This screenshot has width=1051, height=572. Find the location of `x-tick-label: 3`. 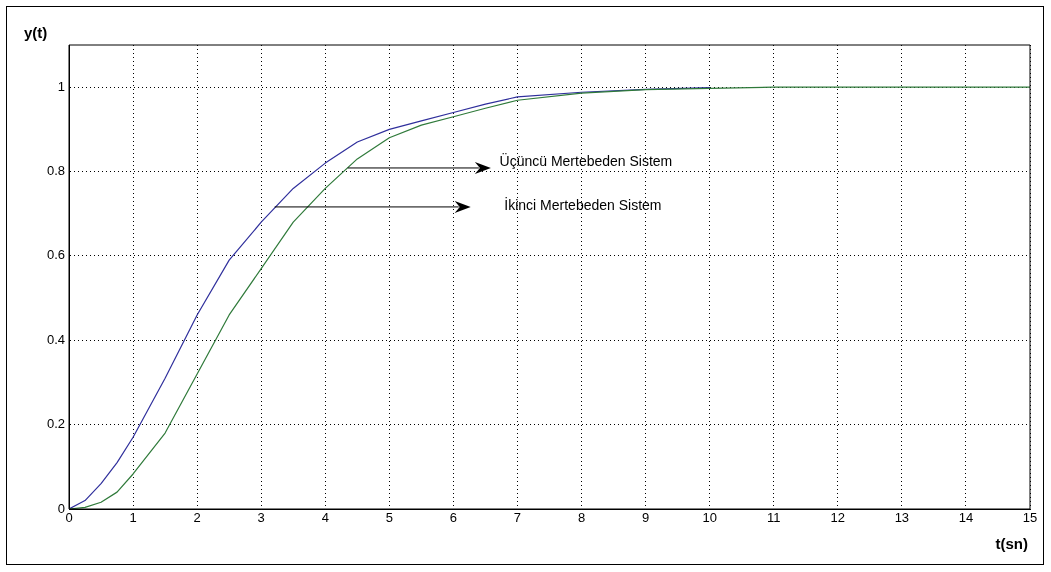

x-tick-label: 3 is located at coordinates (261, 518).